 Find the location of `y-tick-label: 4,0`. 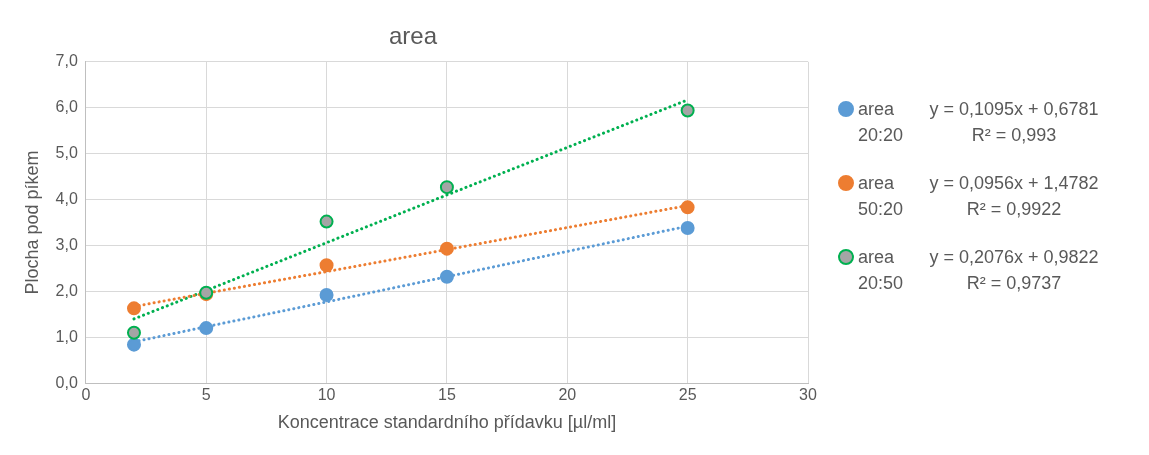

y-tick-label: 4,0 is located at coordinates (66, 198).